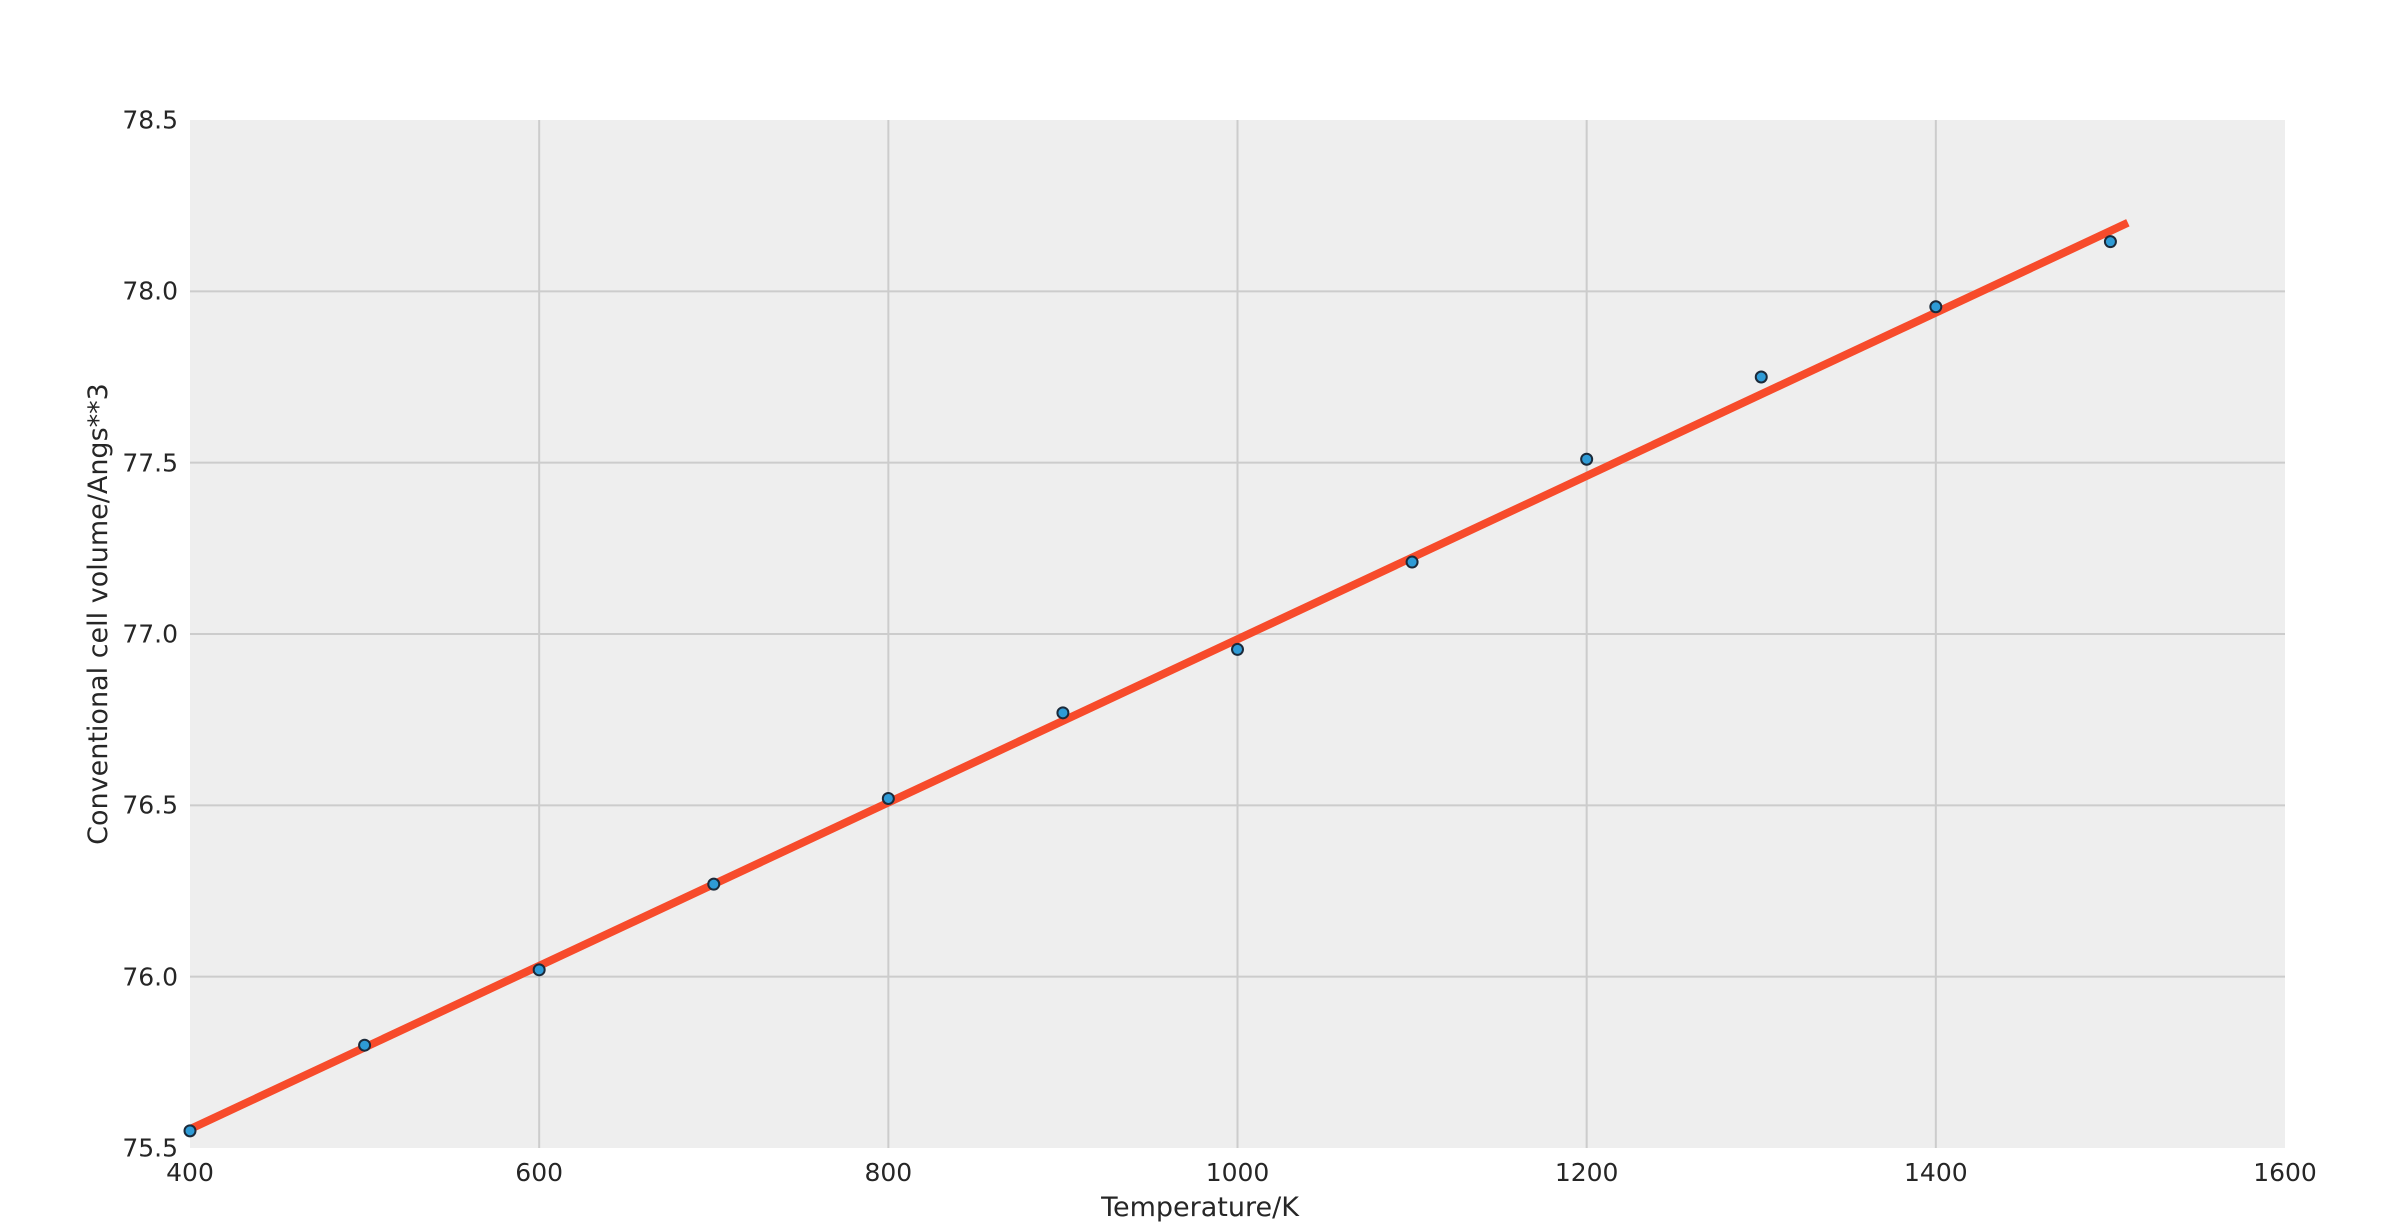 Image resolution: width=2400 pixels, height=1228 pixels. What do you see at coordinates (190, 1172) in the screenshot?
I see `x-tick-label: 400` at bounding box center [190, 1172].